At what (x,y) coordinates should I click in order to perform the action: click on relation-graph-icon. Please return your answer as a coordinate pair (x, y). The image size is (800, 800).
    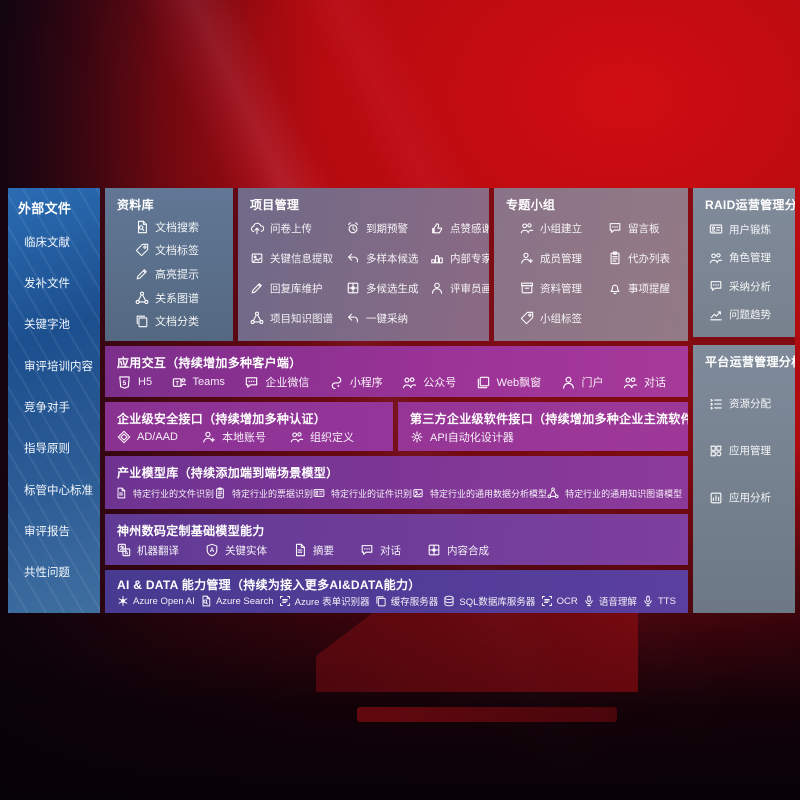
    Looking at the image, I should click on (142, 298).